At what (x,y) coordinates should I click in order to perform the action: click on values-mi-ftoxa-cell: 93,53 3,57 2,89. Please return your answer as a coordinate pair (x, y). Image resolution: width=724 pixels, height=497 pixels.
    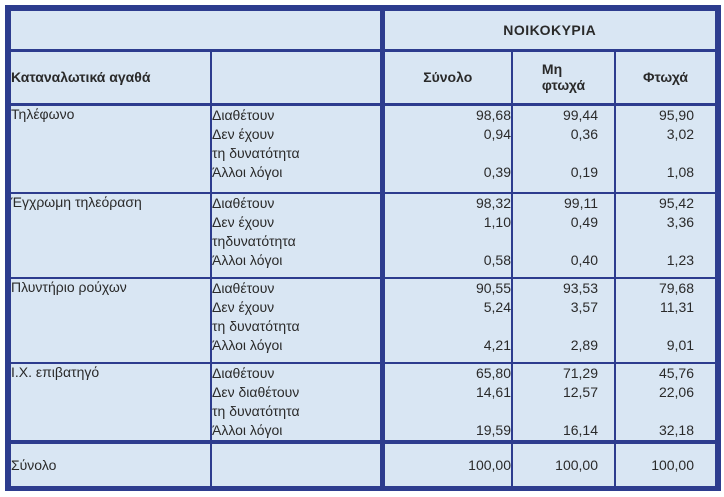
    Looking at the image, I should click on (563, 320).